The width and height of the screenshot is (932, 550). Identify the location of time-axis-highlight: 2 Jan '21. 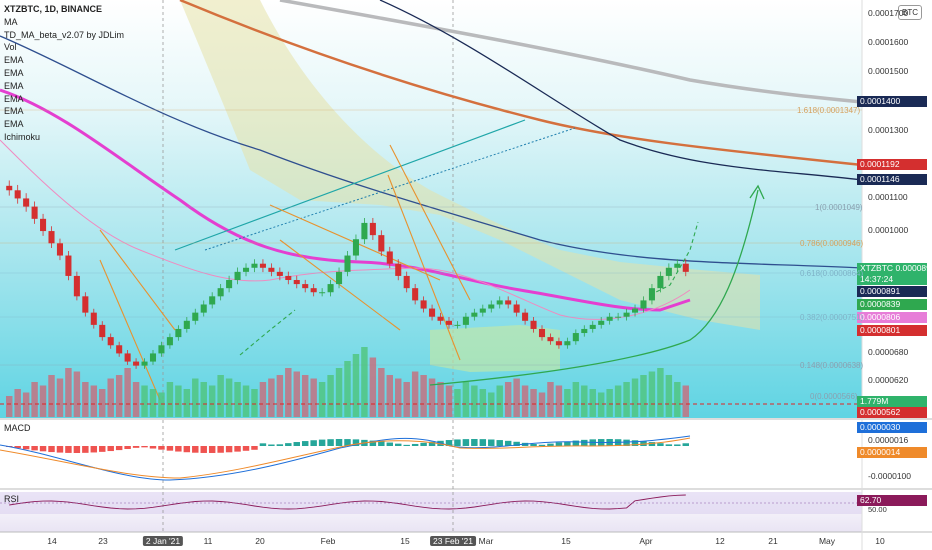
(163, 541).